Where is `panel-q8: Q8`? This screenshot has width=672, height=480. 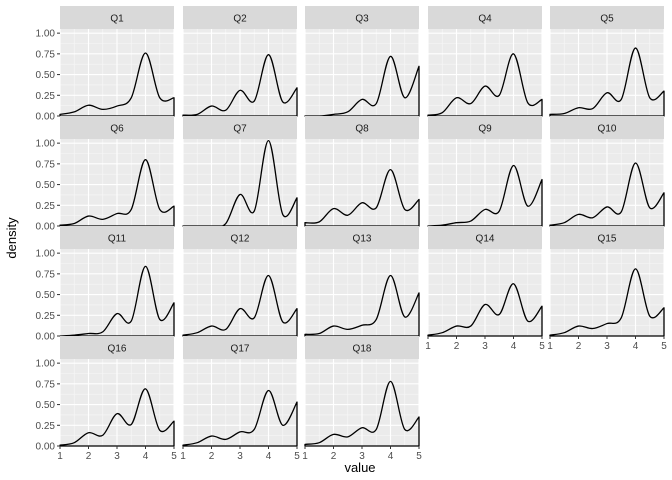 panel-q8: Q8 is located at coordinates (362, 171).